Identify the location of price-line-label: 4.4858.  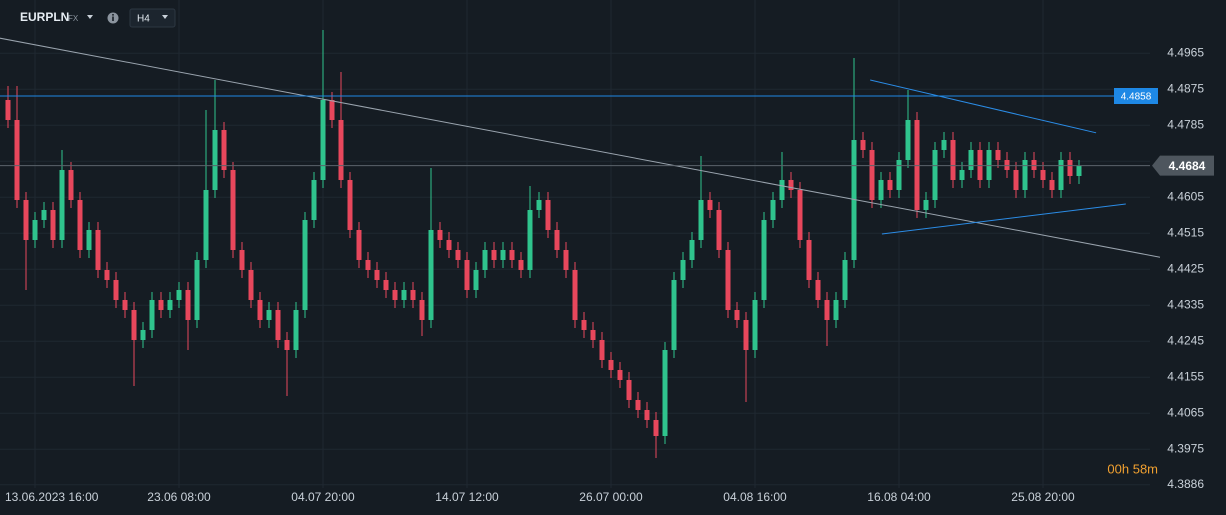
(1136, 97).